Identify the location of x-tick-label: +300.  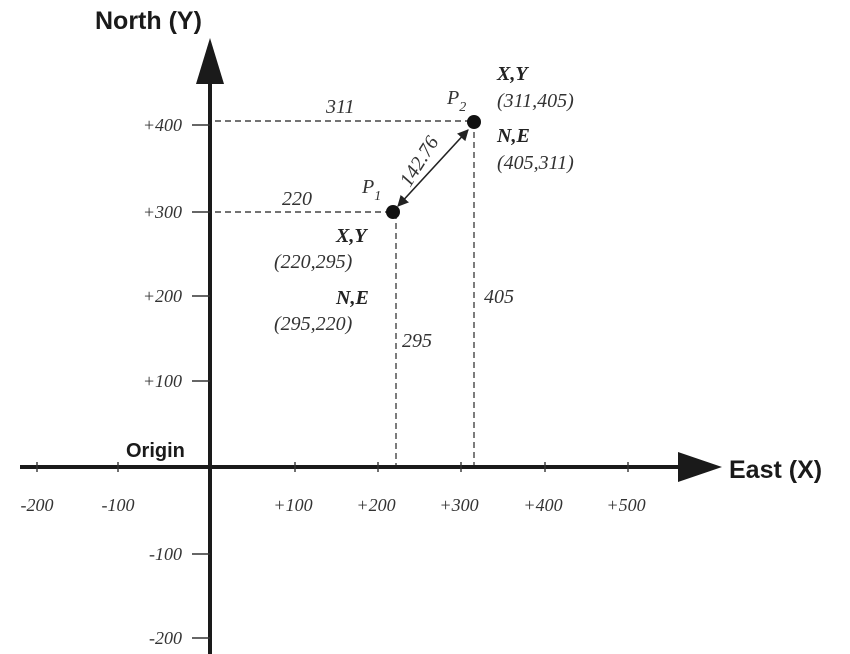
(458, 505).